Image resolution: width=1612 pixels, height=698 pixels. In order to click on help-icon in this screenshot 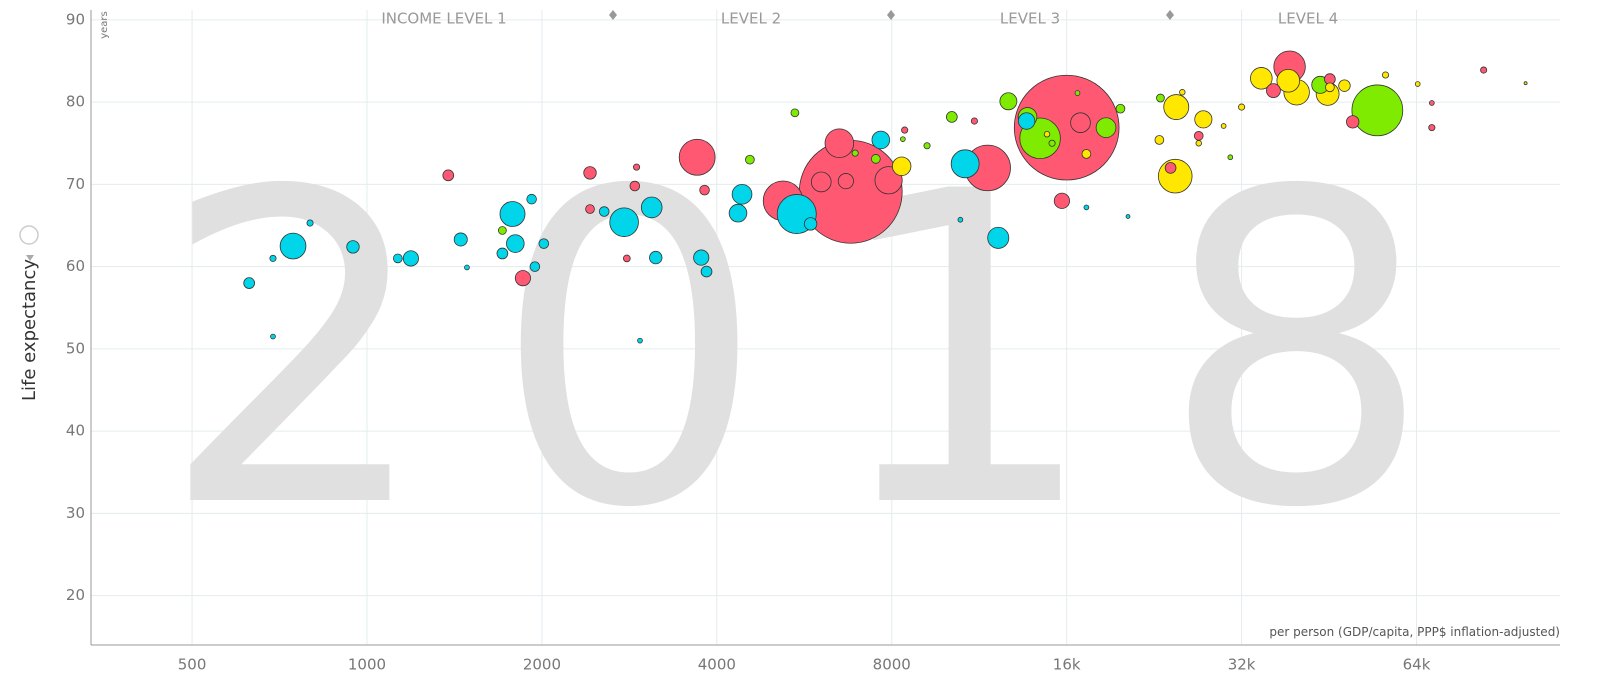, I will do `click(29, 235)`.